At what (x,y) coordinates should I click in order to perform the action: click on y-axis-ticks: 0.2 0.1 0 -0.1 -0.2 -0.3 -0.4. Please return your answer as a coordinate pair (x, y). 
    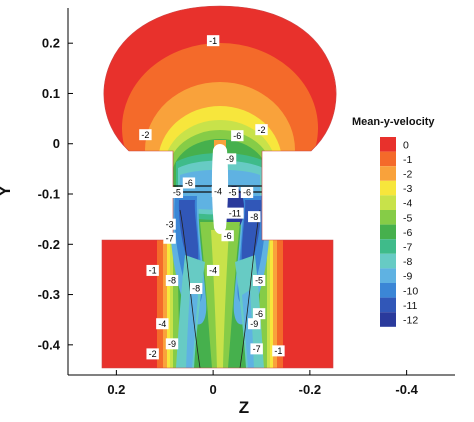
    Looking at the image, I should click on (55, 194).